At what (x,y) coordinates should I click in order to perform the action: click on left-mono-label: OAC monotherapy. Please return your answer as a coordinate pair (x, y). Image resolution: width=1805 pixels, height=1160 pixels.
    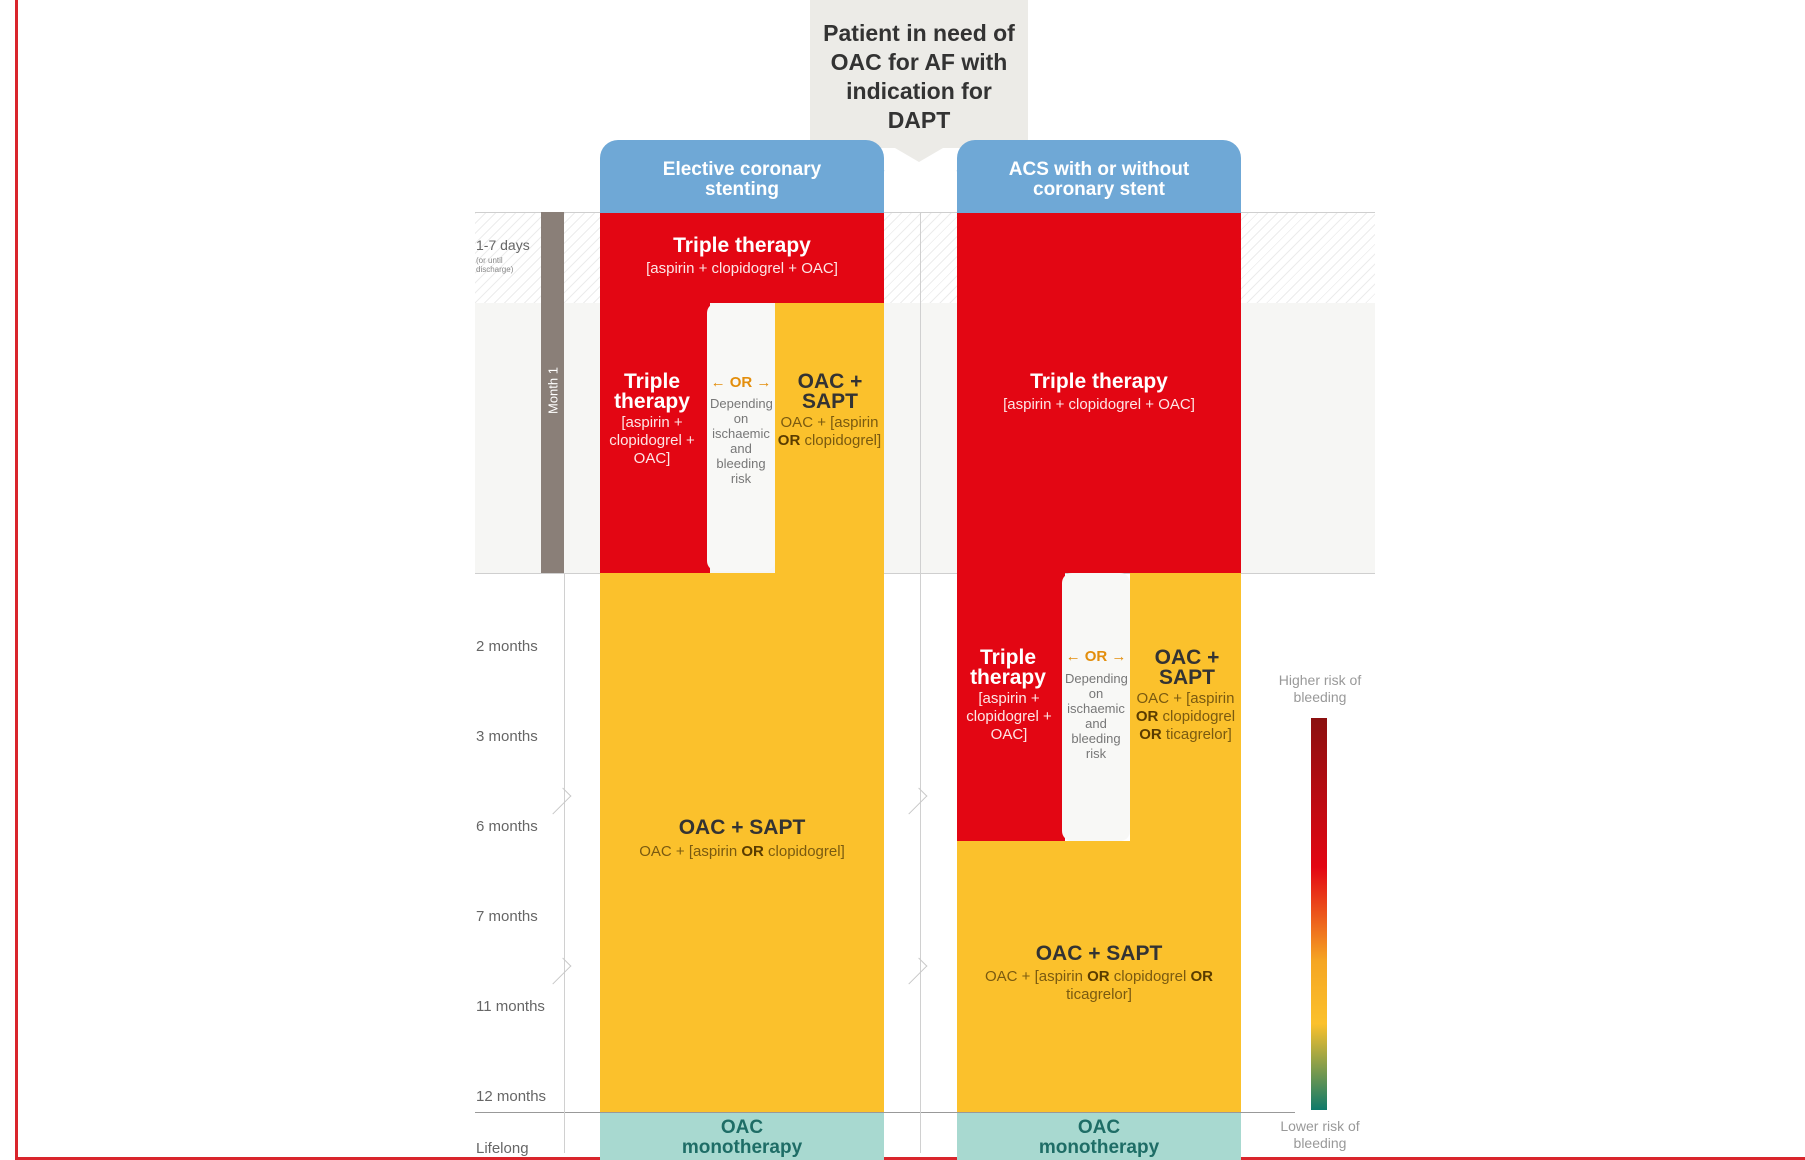
    Looking at the image, I should click on (742, 1137).